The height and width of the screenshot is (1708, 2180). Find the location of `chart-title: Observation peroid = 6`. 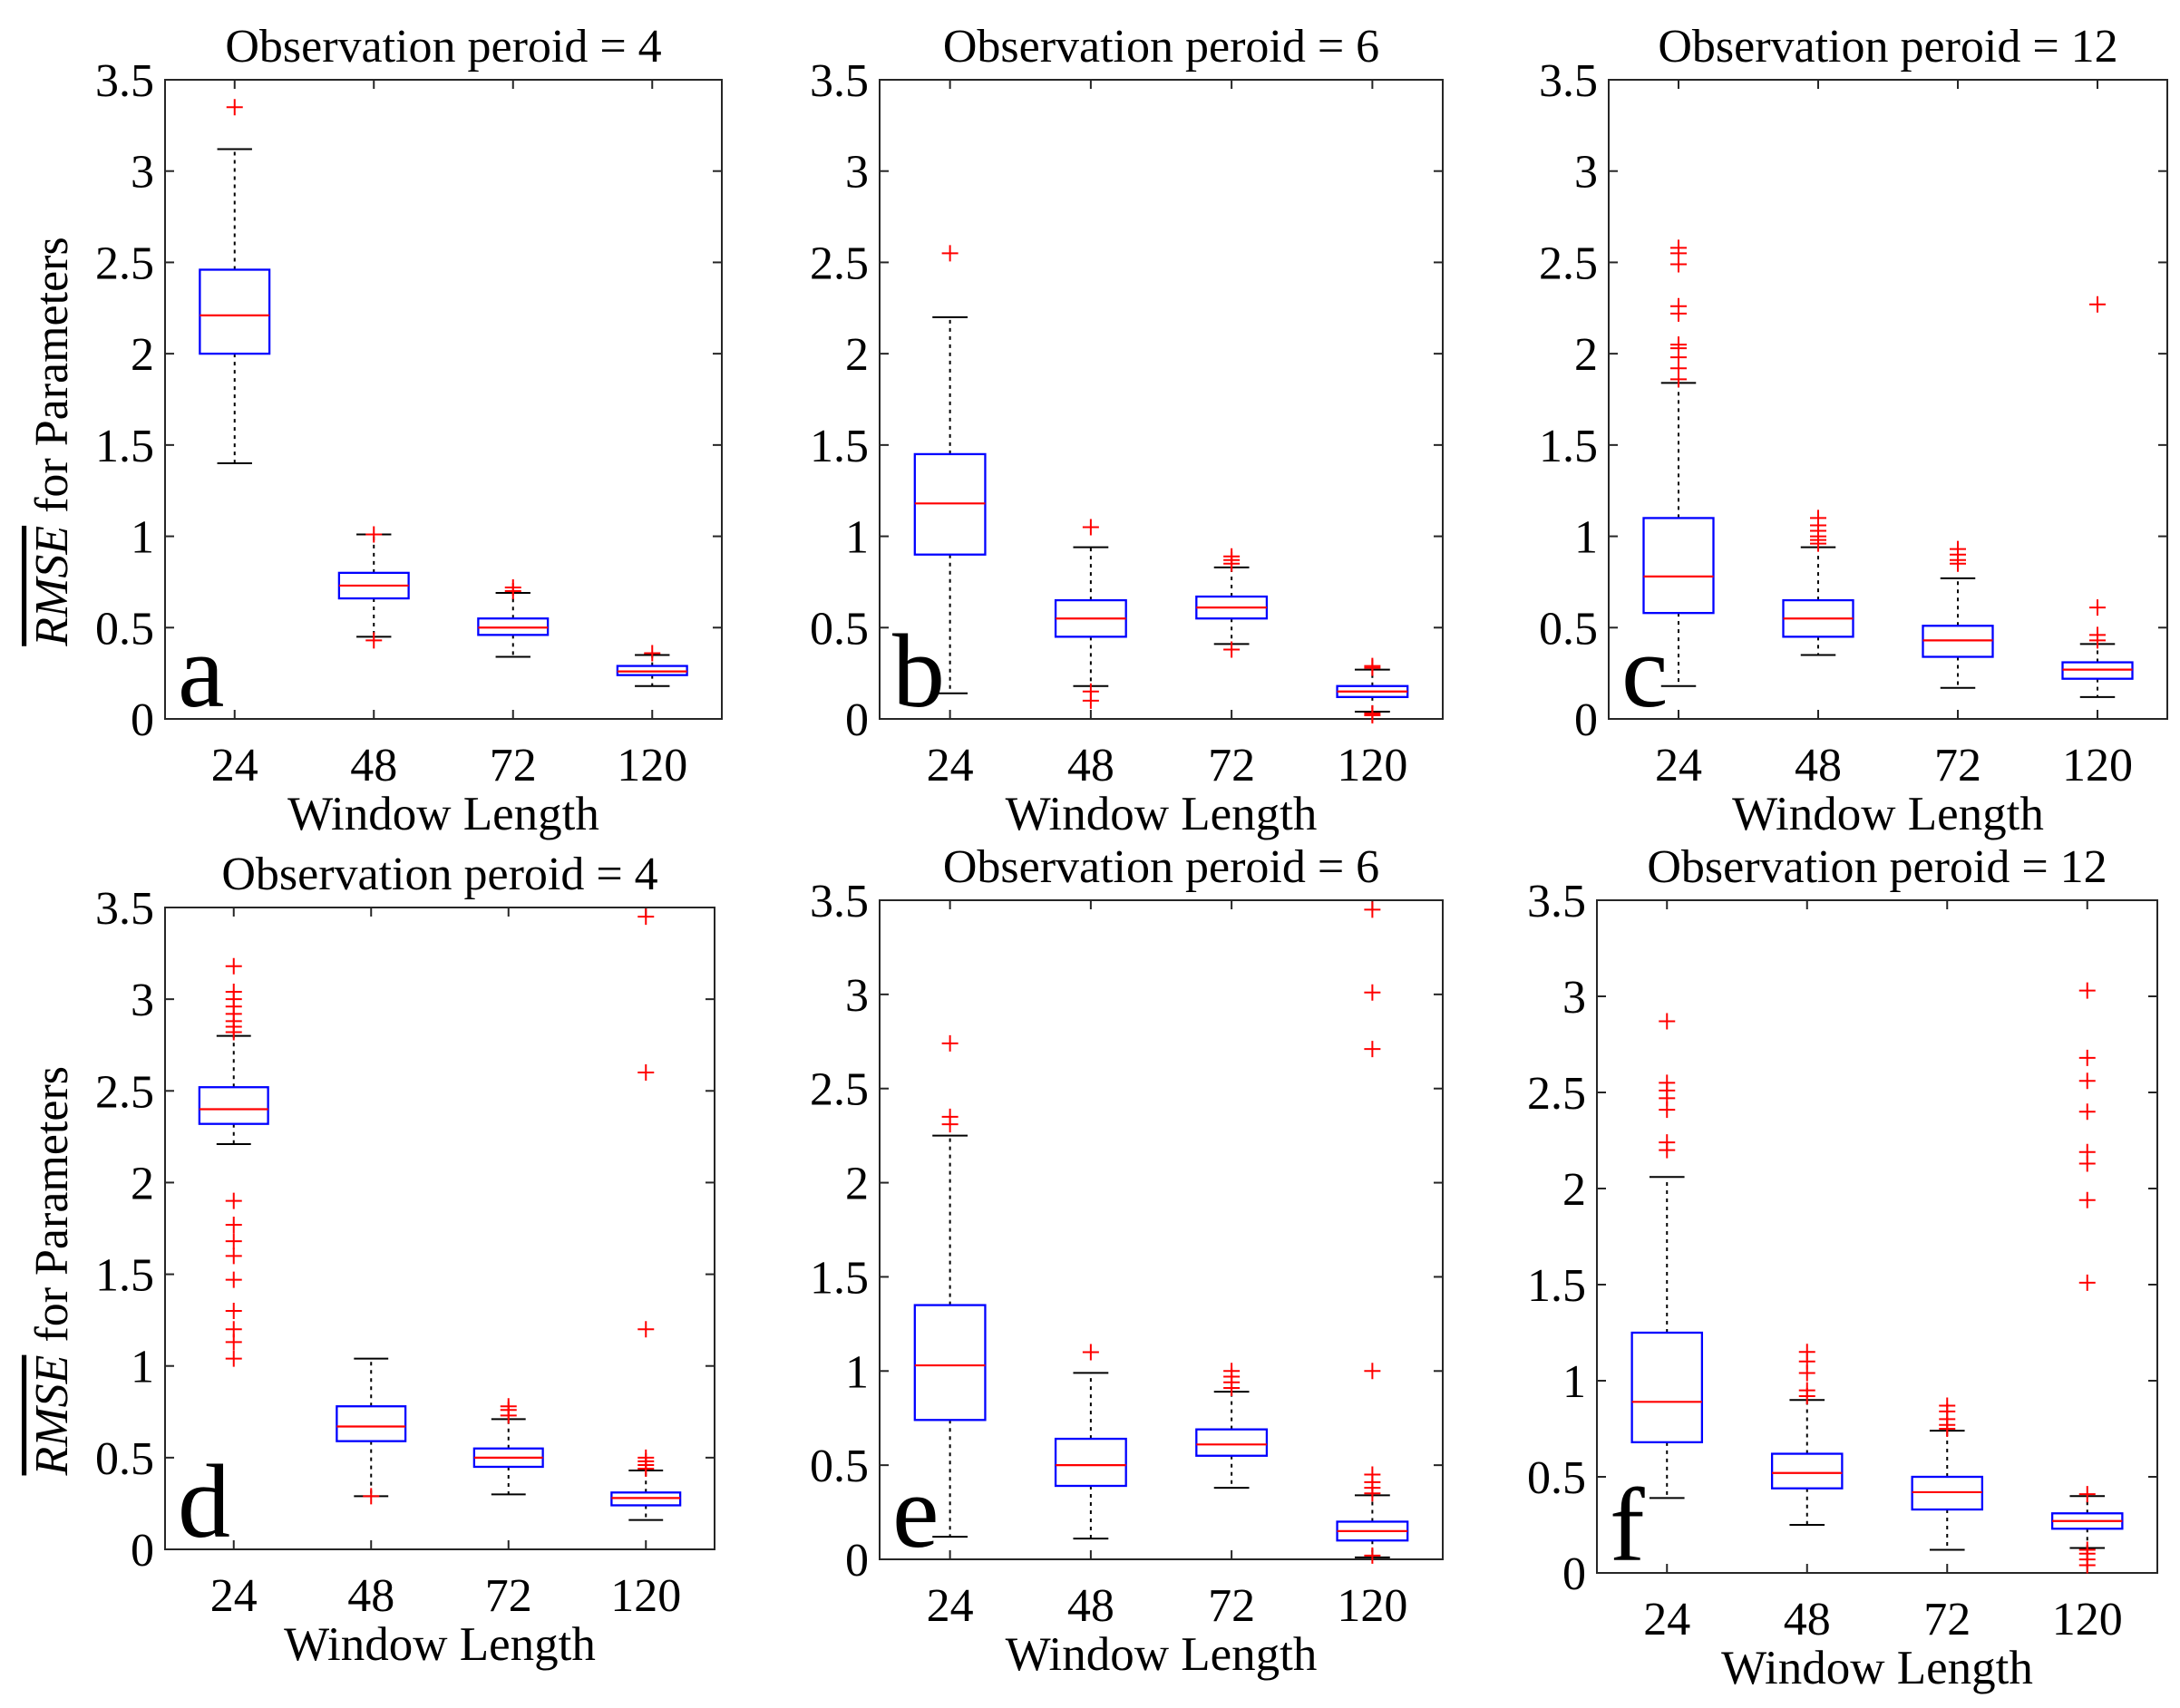

chart-title: Observation peroid = 6 is located at coordinates (1161, 867).